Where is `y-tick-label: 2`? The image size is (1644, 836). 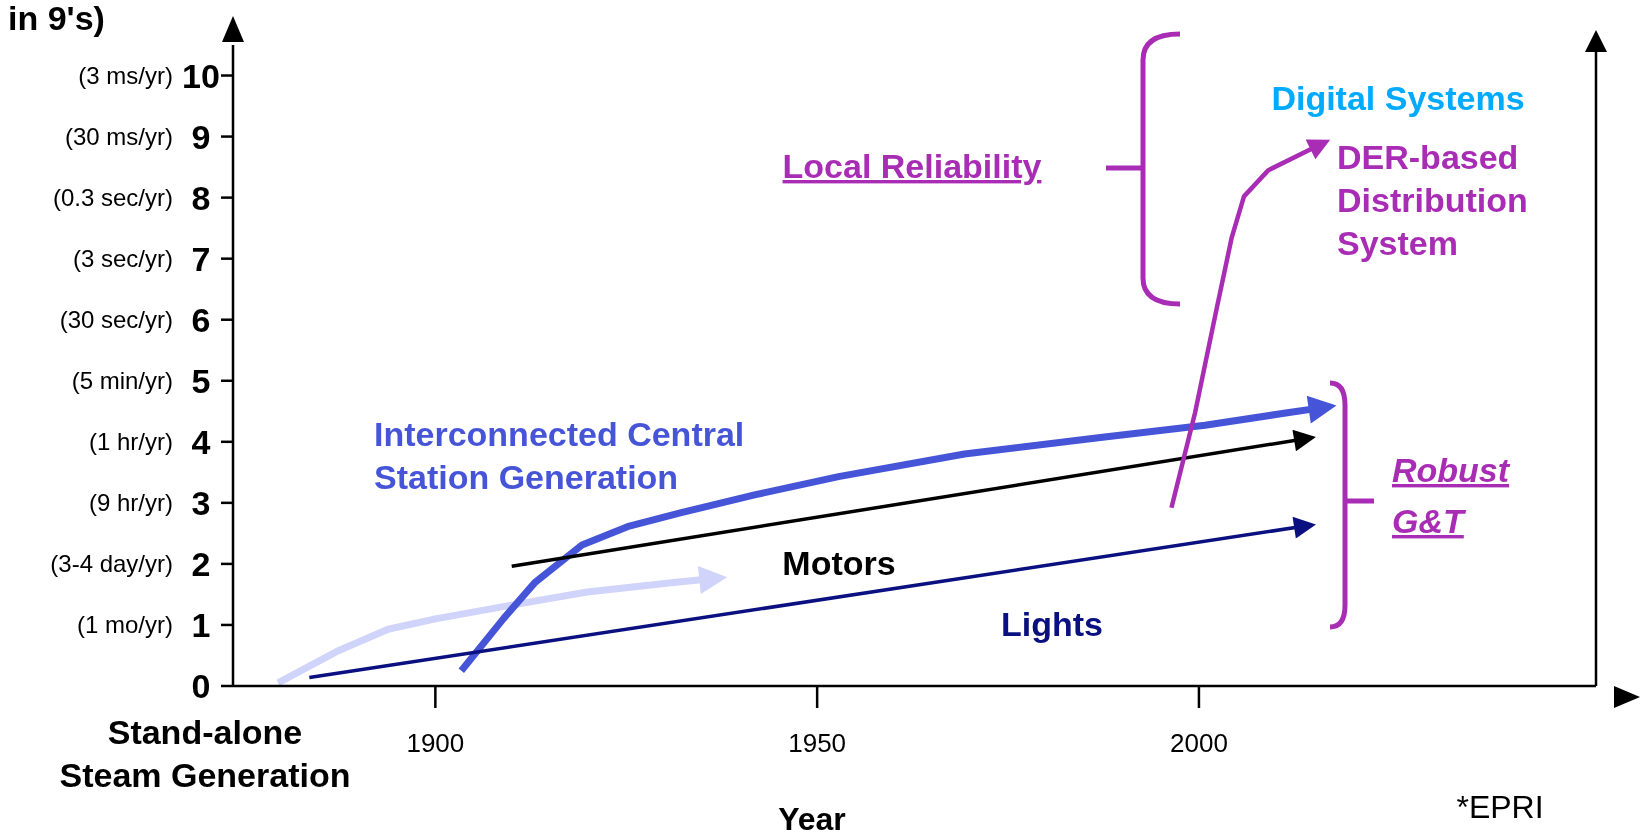
y-tick-label: 2 is located at coordinates (201, 563).